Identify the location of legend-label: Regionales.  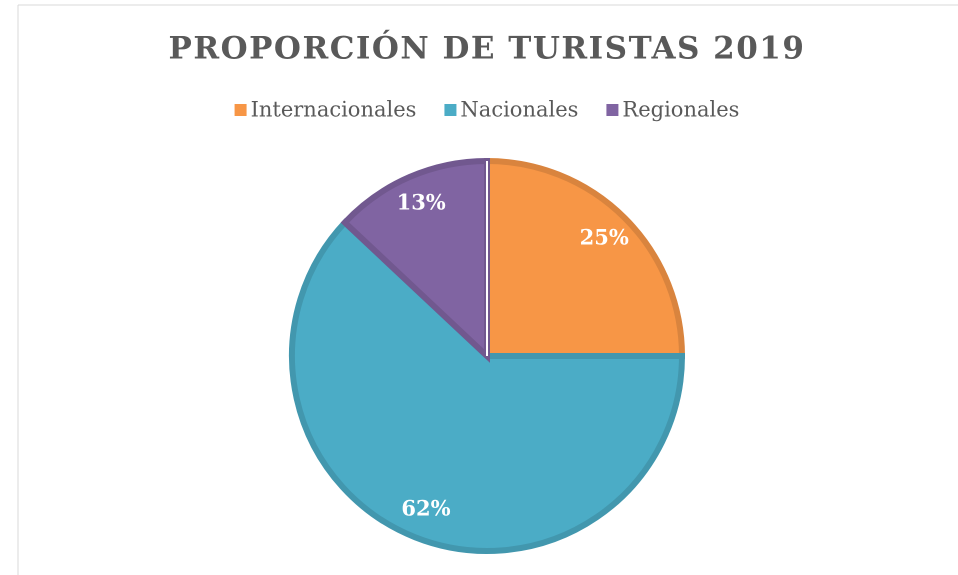
(680, 110).